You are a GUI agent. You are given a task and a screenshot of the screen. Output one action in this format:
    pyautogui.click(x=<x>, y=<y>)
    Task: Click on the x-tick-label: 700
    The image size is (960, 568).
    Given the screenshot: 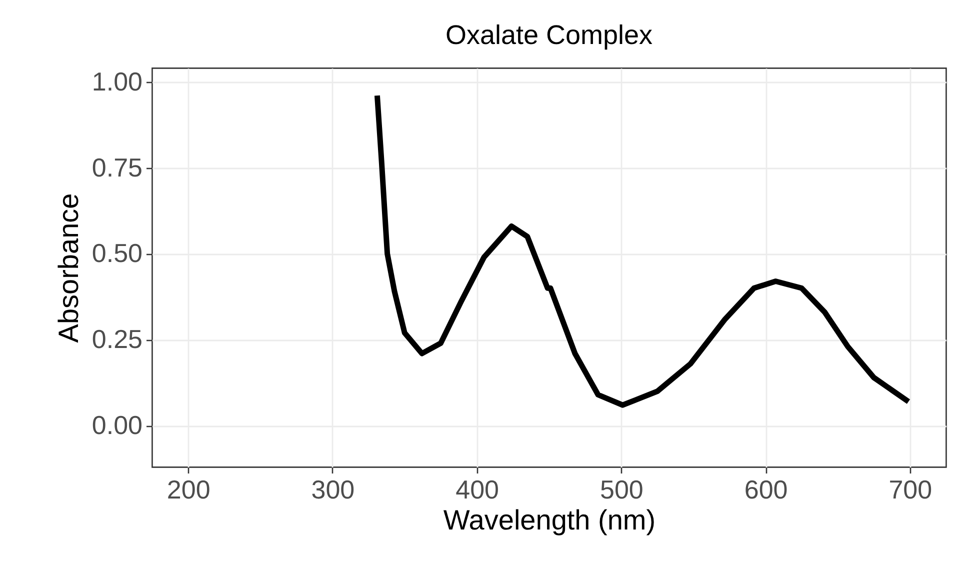 What is the action you would take?
    pyautogui.click(x=910, y=489)
    